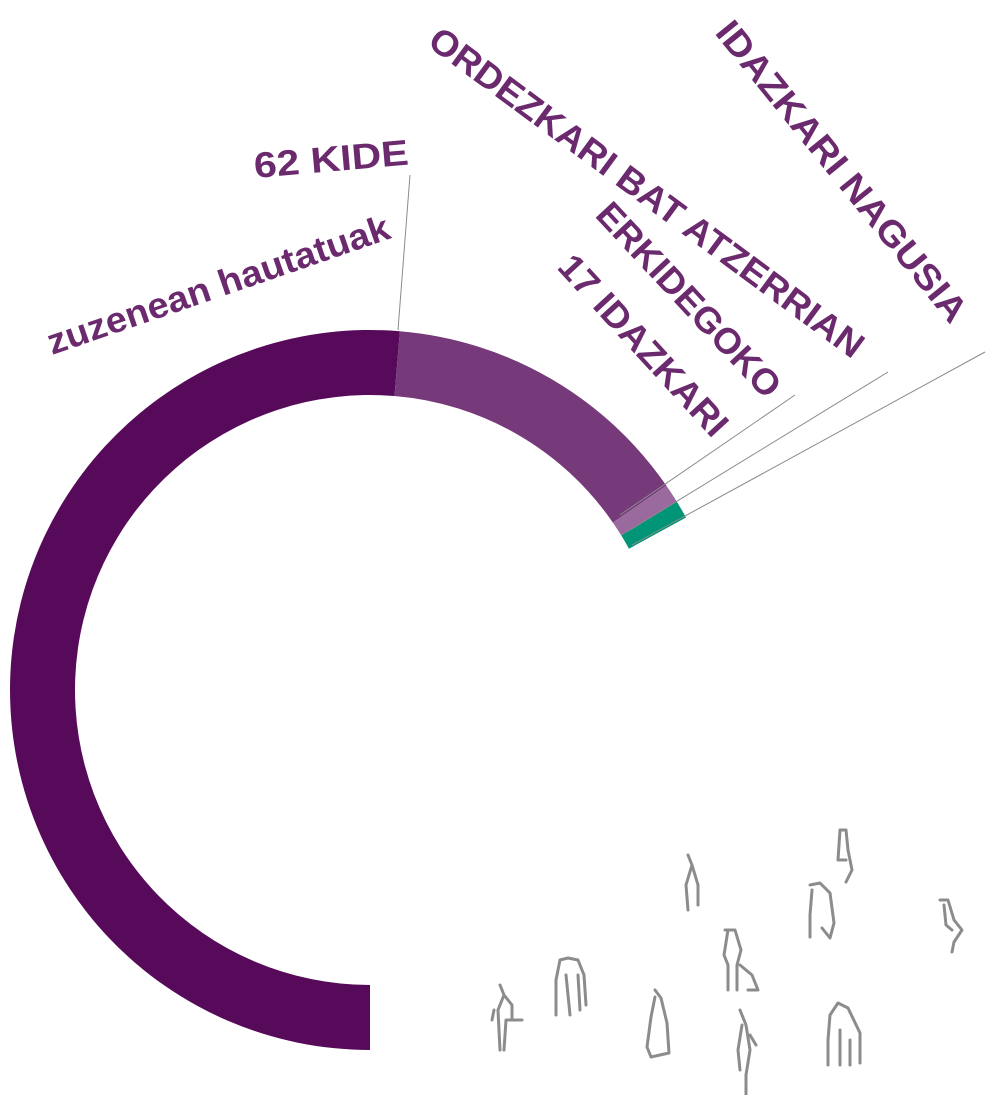  What do you see at coordinates (331, 159) in the screenshot?
I see `segment-label: 62 KIDE` at bounding box center [331, 159].